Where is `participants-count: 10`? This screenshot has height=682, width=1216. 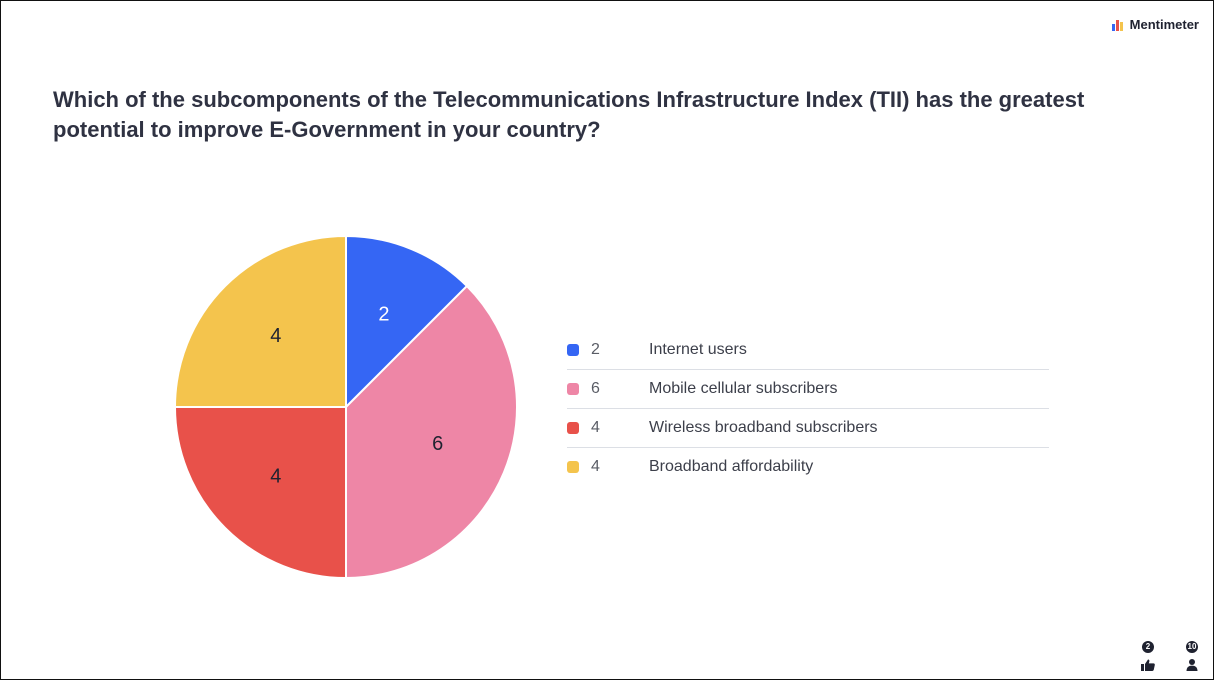
participants-count: 10 is located at coordinates (1192, 647).